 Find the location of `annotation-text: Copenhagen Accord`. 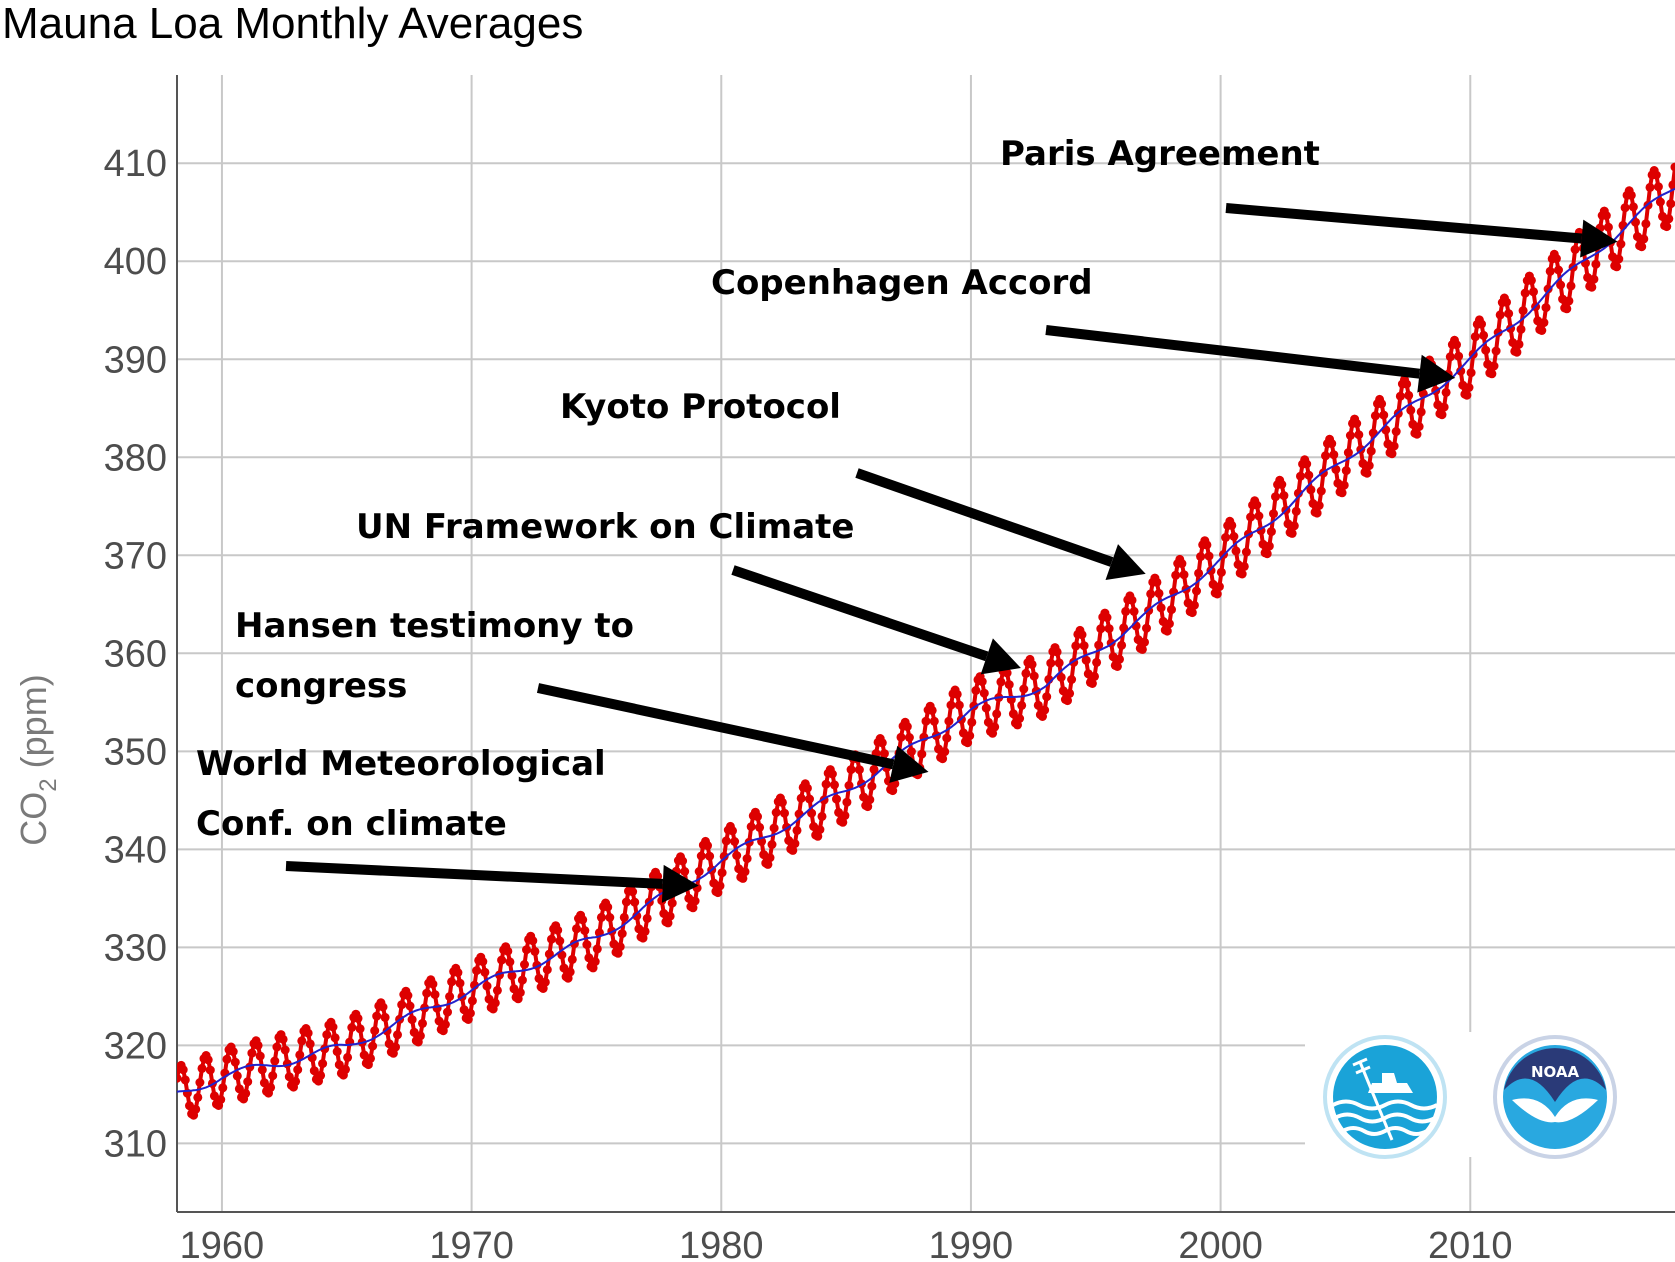

annotation-text: Copenhagen Accord is located at coordinates (902, 283).